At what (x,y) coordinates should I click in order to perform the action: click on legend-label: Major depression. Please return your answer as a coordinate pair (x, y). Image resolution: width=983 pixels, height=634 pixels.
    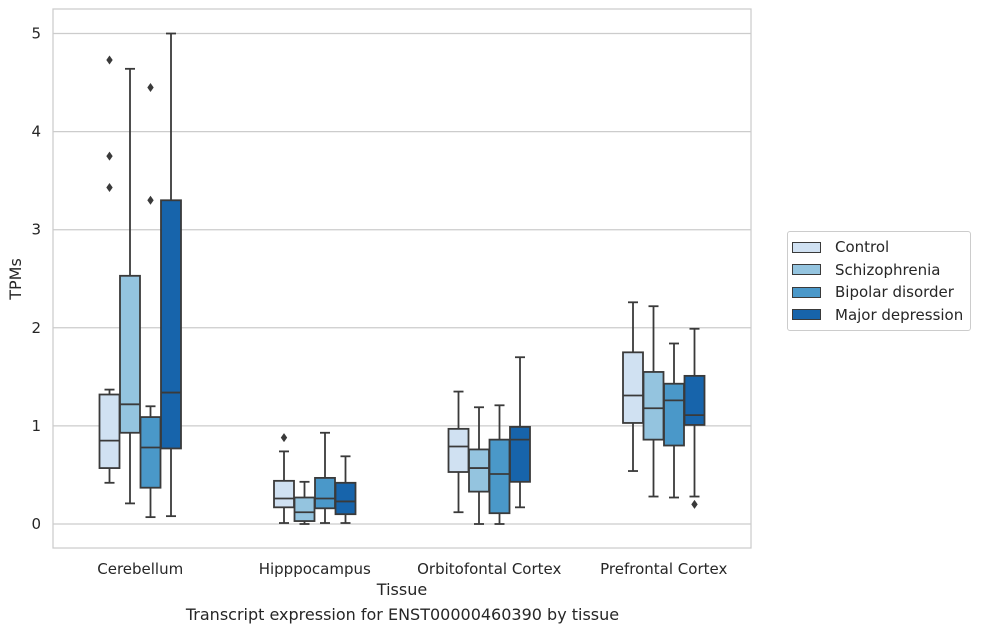
    Looking at the image, I should click on (899, 314).